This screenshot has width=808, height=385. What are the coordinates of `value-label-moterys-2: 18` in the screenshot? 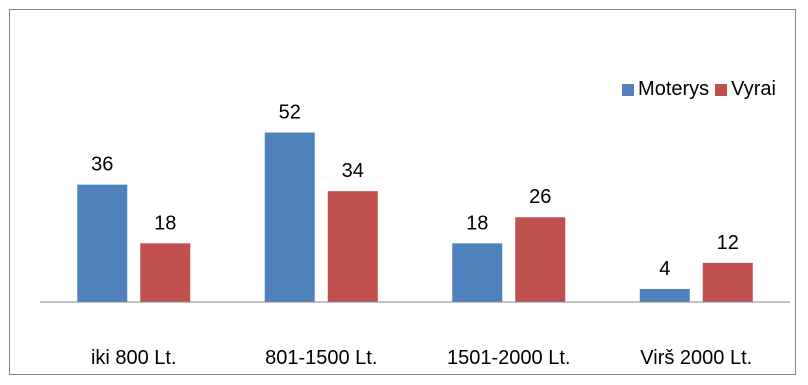 It's located at (477, 223).